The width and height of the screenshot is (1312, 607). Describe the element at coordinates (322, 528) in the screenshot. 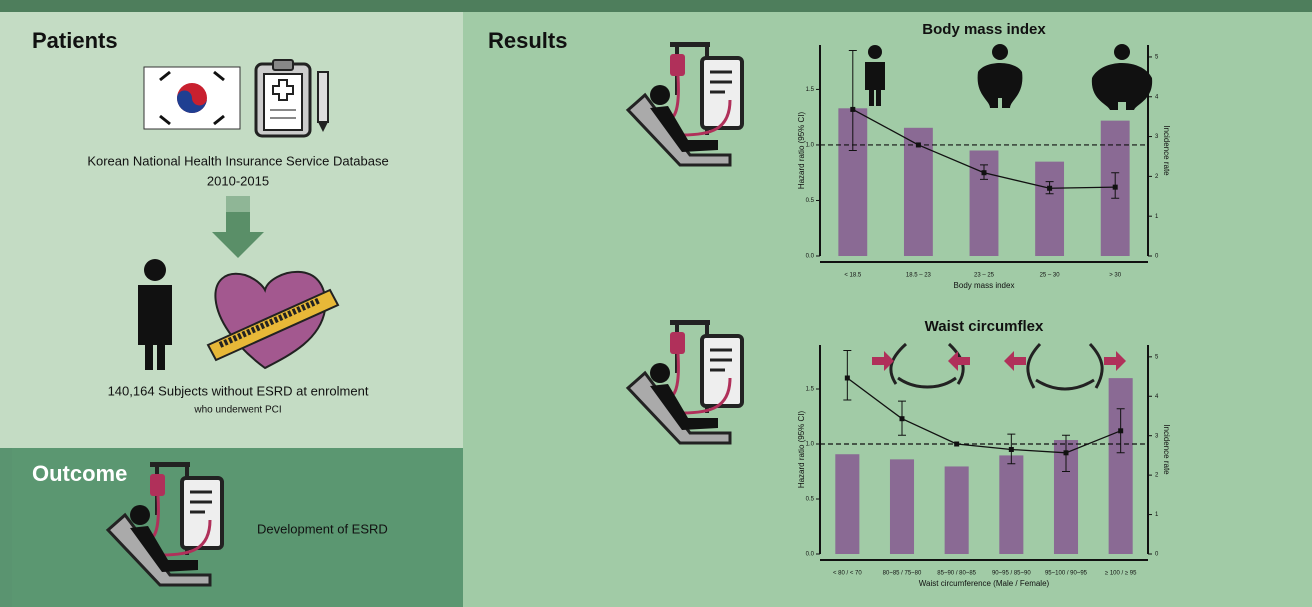

I see `outcome-text: Development of ESRD` at that location.